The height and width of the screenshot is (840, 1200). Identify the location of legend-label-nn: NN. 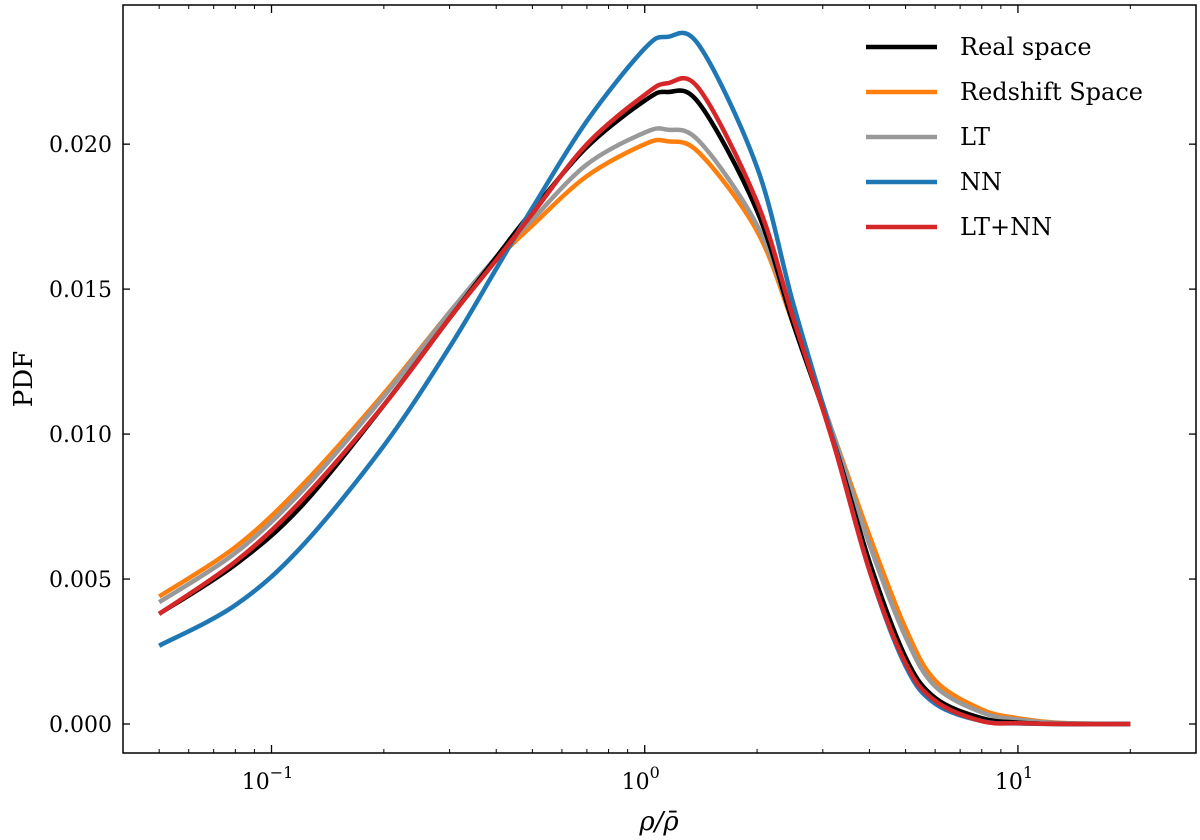
(981, 182).